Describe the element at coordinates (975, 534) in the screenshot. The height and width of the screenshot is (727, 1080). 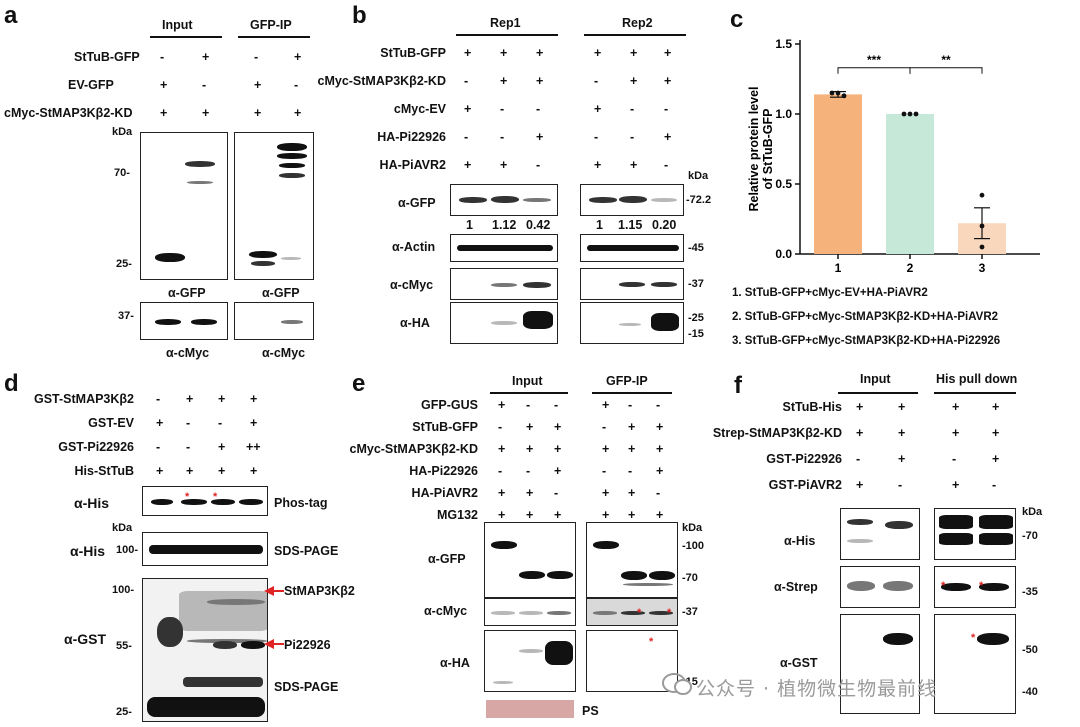
I see `blot-pull-his` at that location.